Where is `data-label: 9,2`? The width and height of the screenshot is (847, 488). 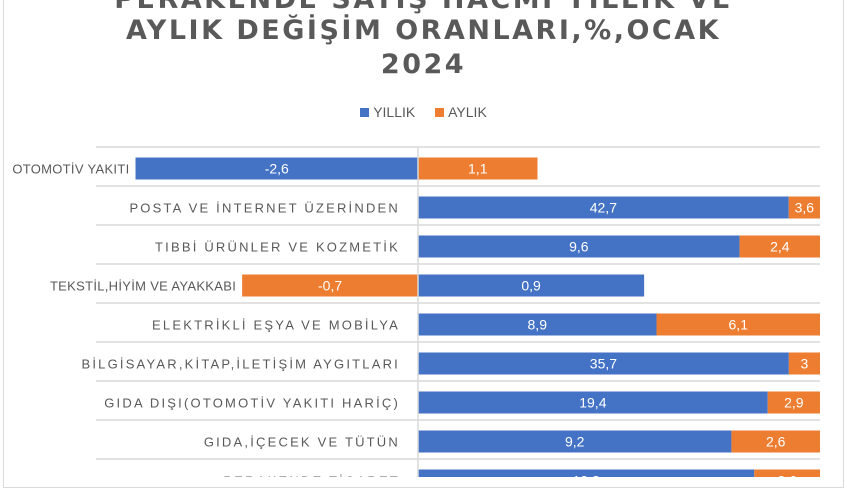 data-label: 9,2 is located at coordinates (575, 442).